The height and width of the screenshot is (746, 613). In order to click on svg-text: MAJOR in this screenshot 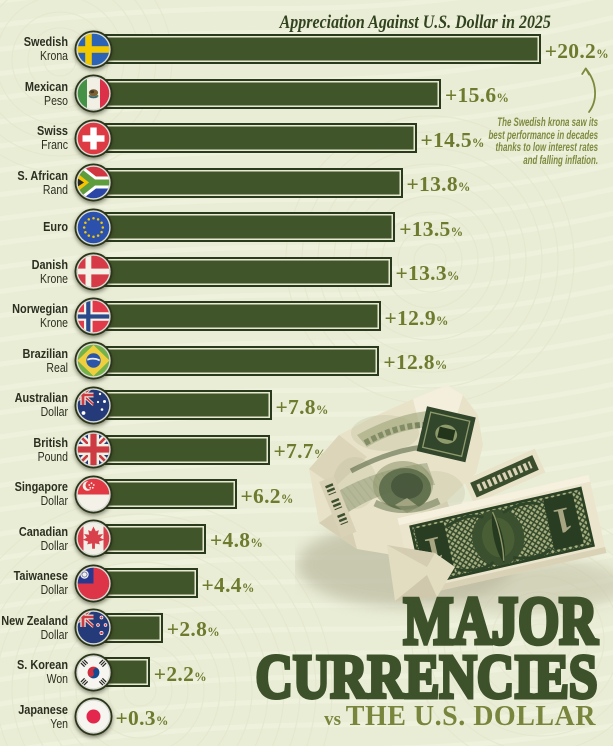, I will do `click(501, 622)`.